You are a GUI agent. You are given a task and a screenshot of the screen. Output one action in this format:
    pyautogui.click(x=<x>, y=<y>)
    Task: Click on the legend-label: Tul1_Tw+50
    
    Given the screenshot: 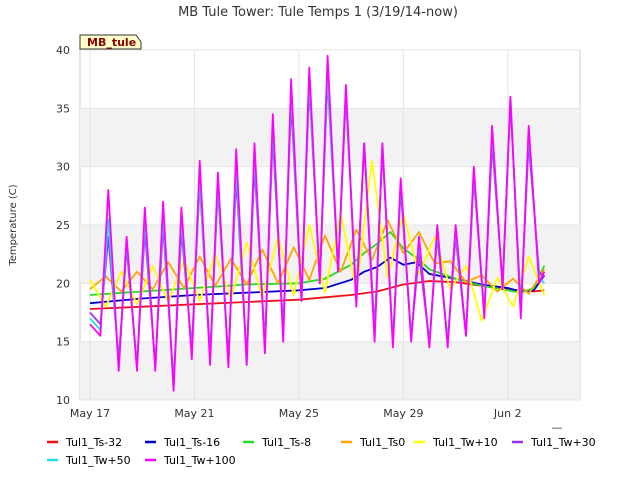 What is the action you would take?
    pyautogui.click(x=98, y=460)
    